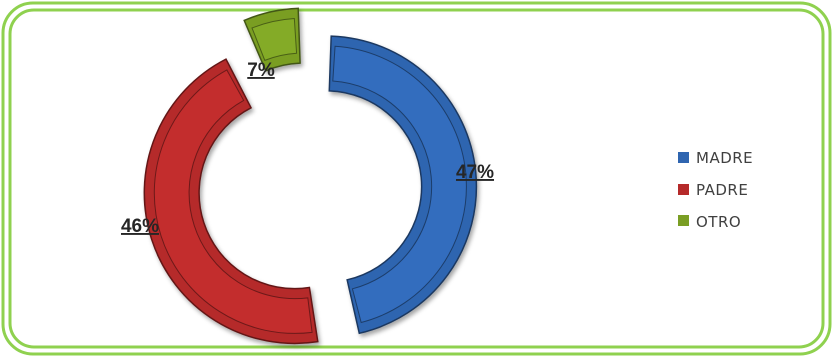  I want to click on legend-swatch-padre, so click(683, 189).